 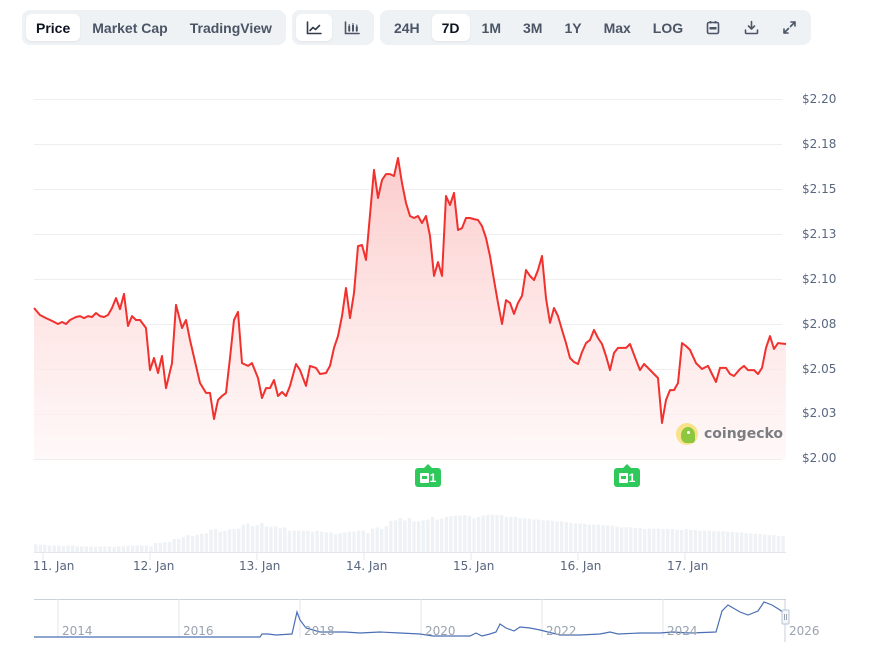 What do you see at coordinates (819, 324) in the screenshot?
I see `y-axis-label: $2.08` at bounding box center [819, 324].